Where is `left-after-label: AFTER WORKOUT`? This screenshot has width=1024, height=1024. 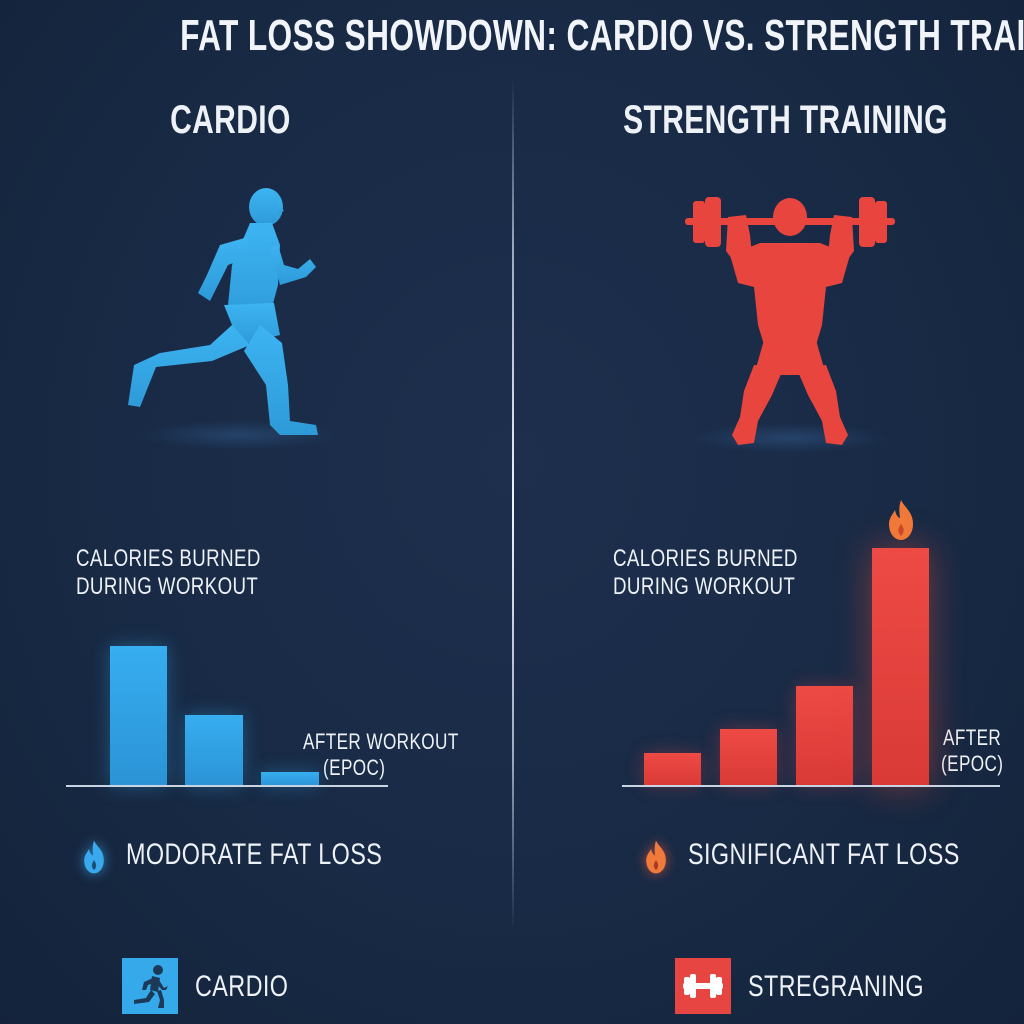
left-after-label: AFTER WORKOUT is located at coordinates (403, 742).